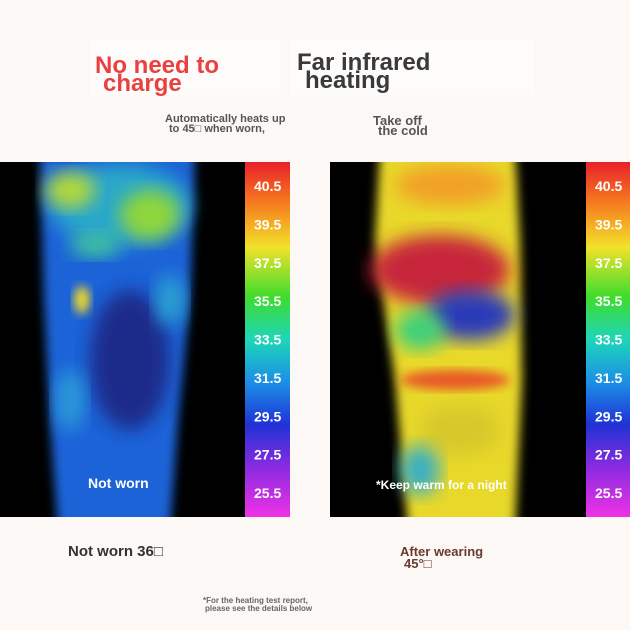 The height and width of the screenshot is (630, 630). Describe the element at coordinates (118, 483) in the screenshot. I see `overlay-label: Not worn` at that location.